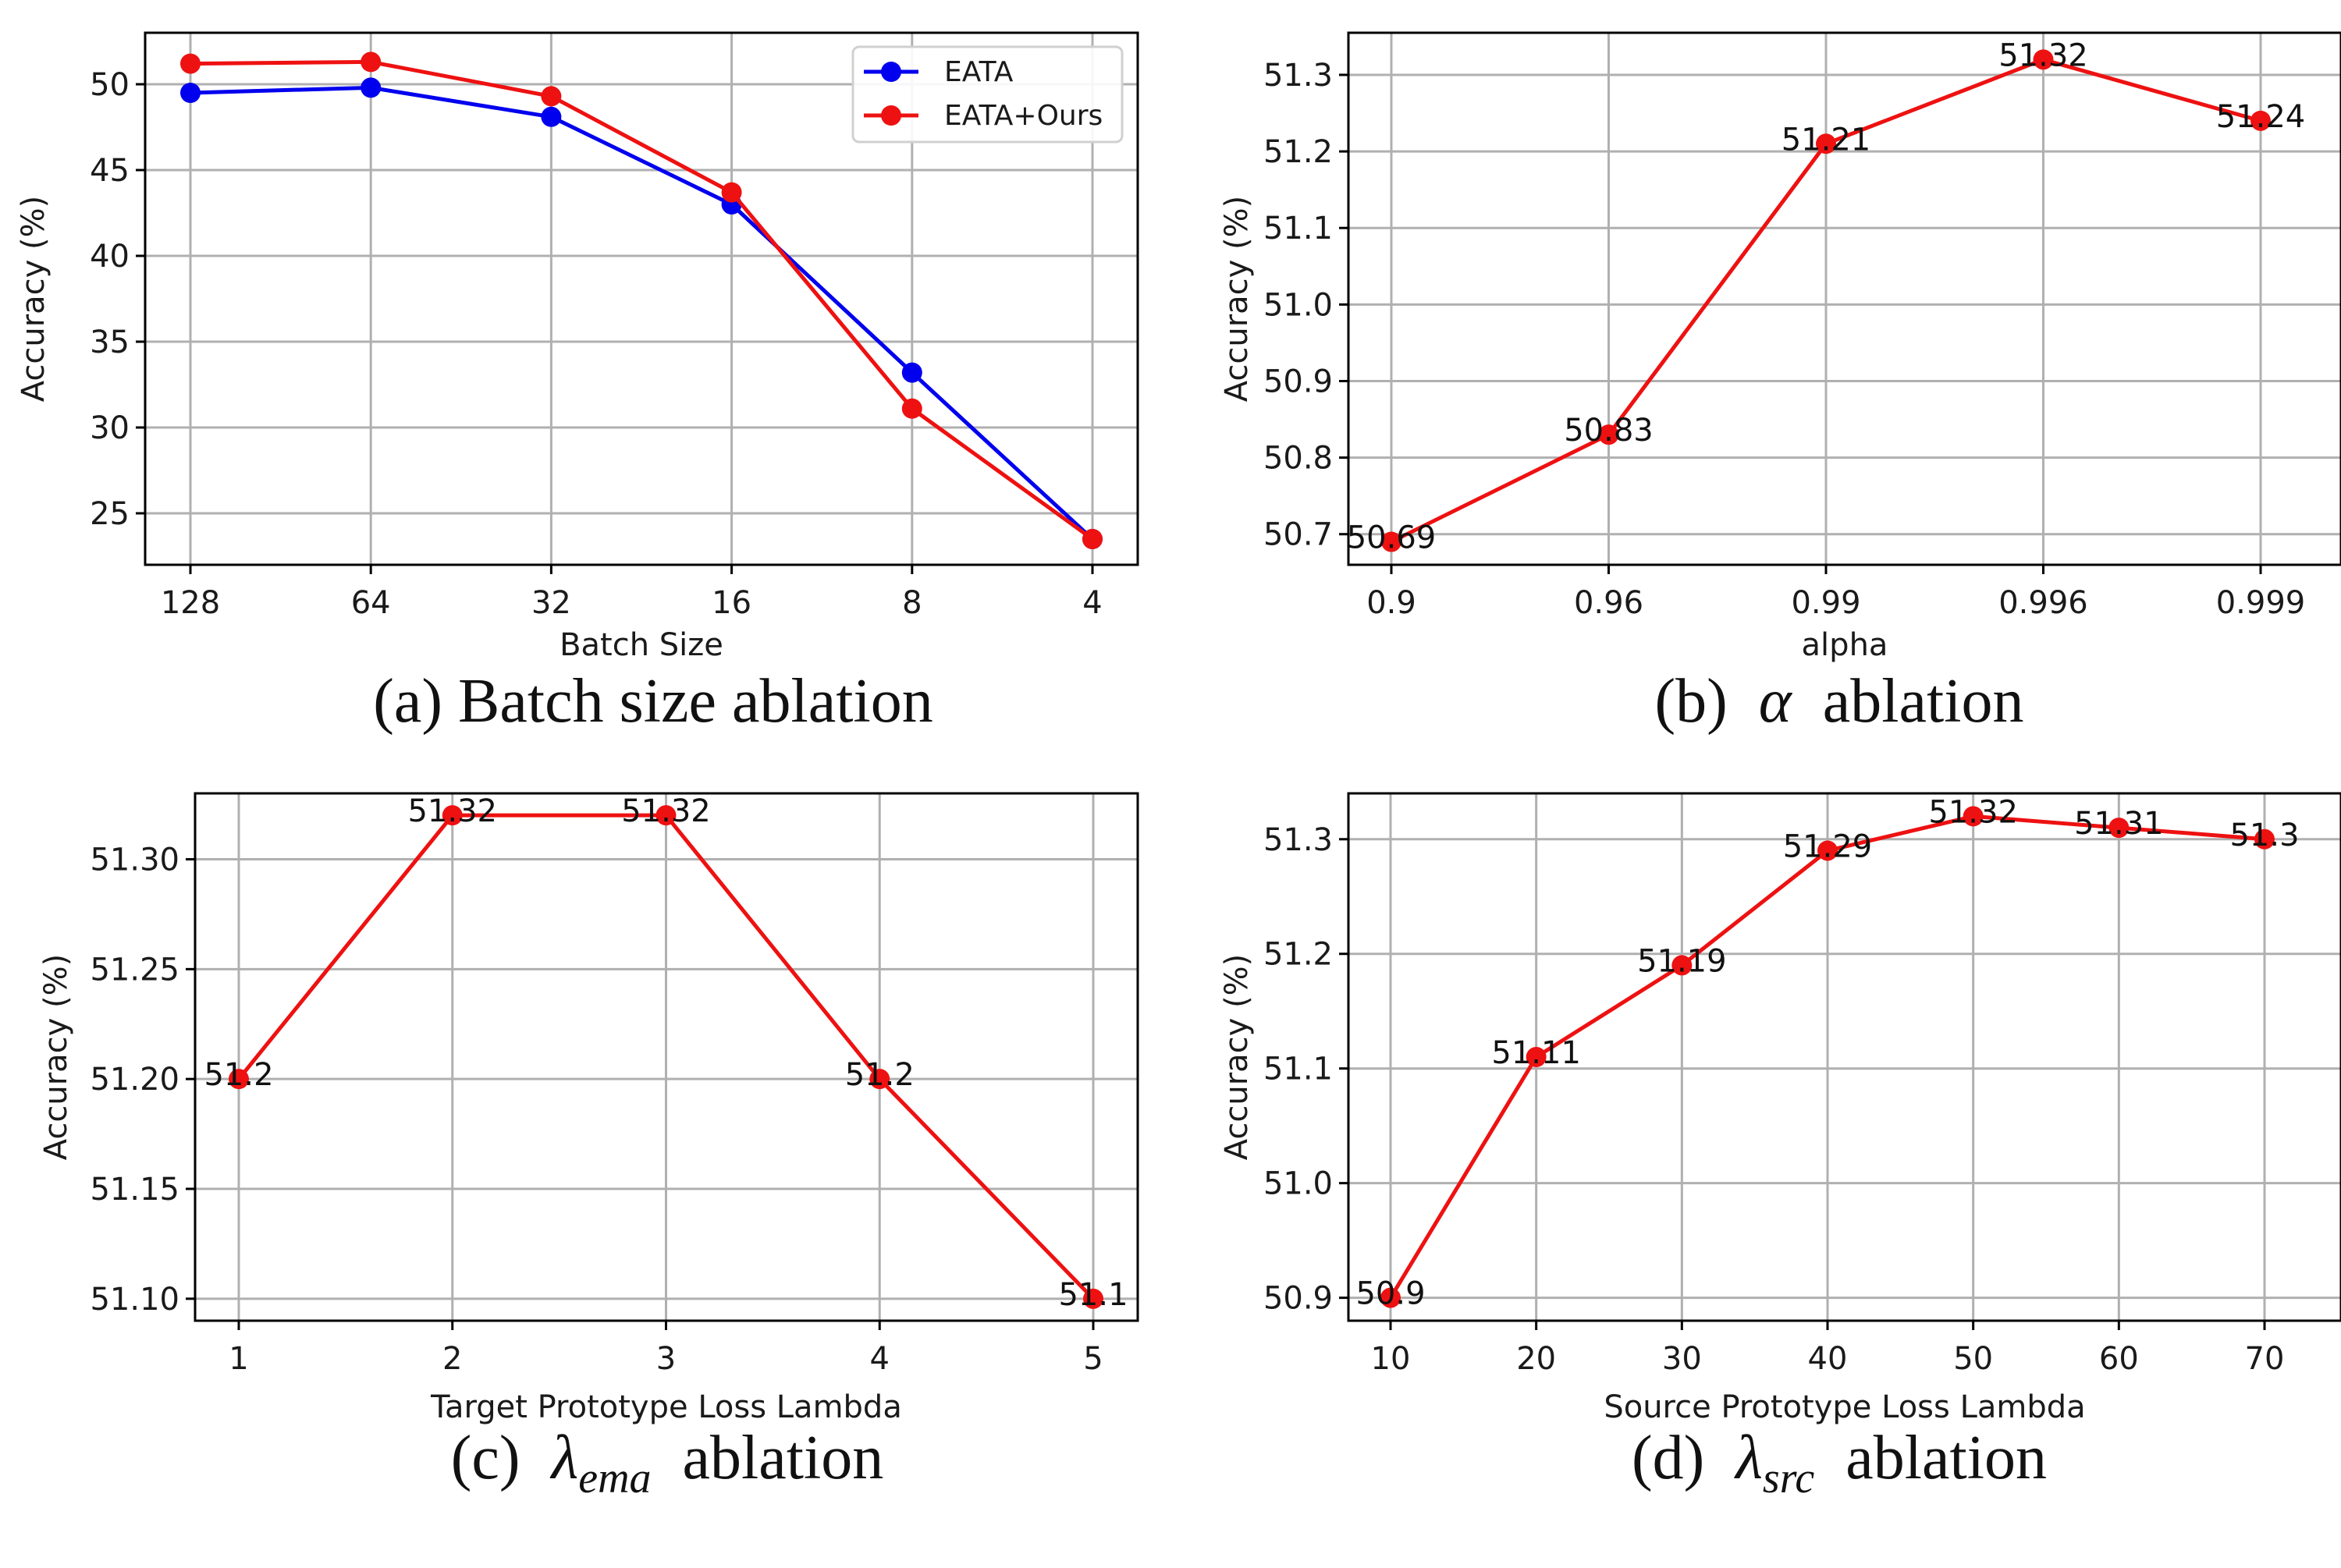 This screenshot has height=1568, width=2341. What do you see at coordinates (1682, 961) in the screenshot?
I see `data-label: 51.19` at bounding box center [1682, 961].